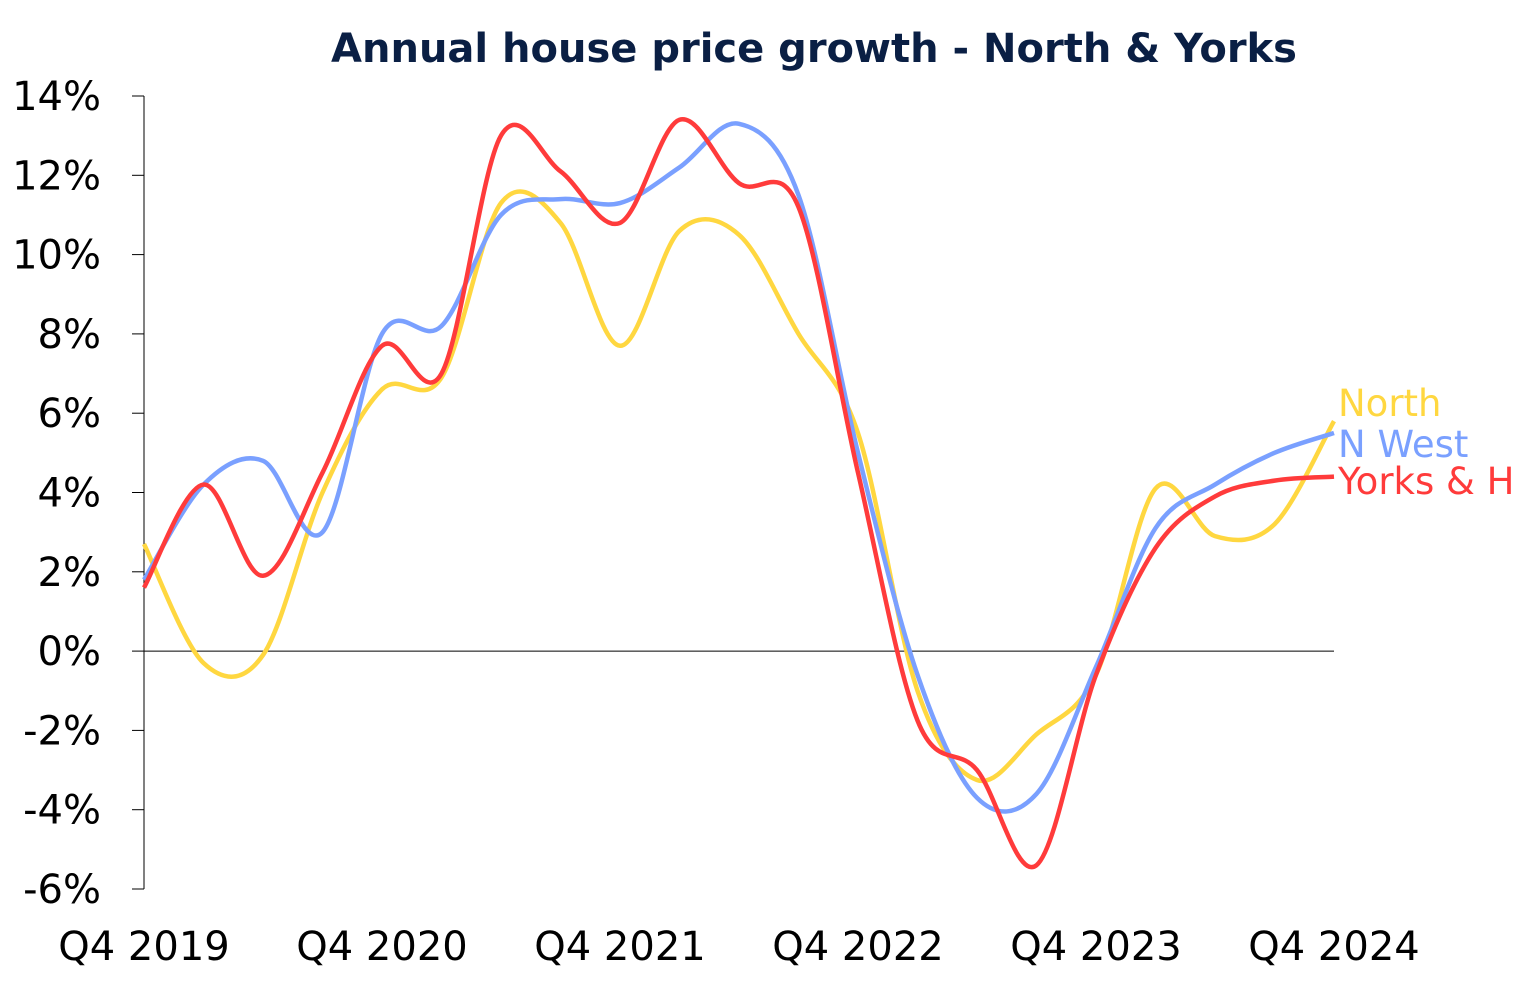 This screenshot has width=1524, height=994. Describe the element at coordinates (1333, 947) in the screenshot. I see `x-tick-label: Q4 2024` at that location.